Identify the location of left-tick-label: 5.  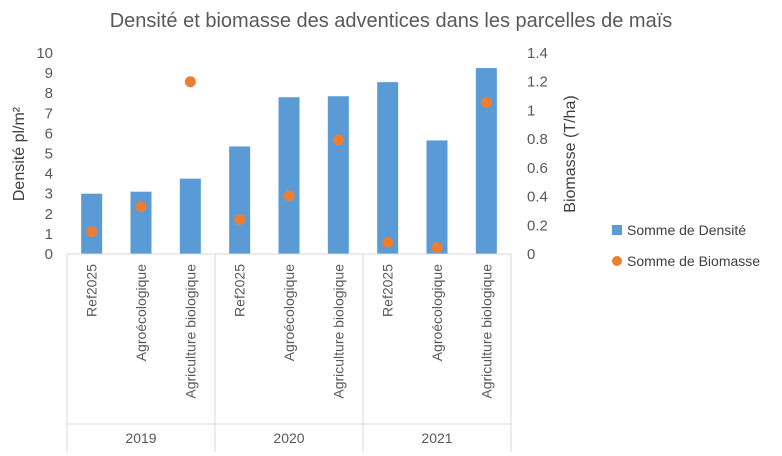
(49, 154).